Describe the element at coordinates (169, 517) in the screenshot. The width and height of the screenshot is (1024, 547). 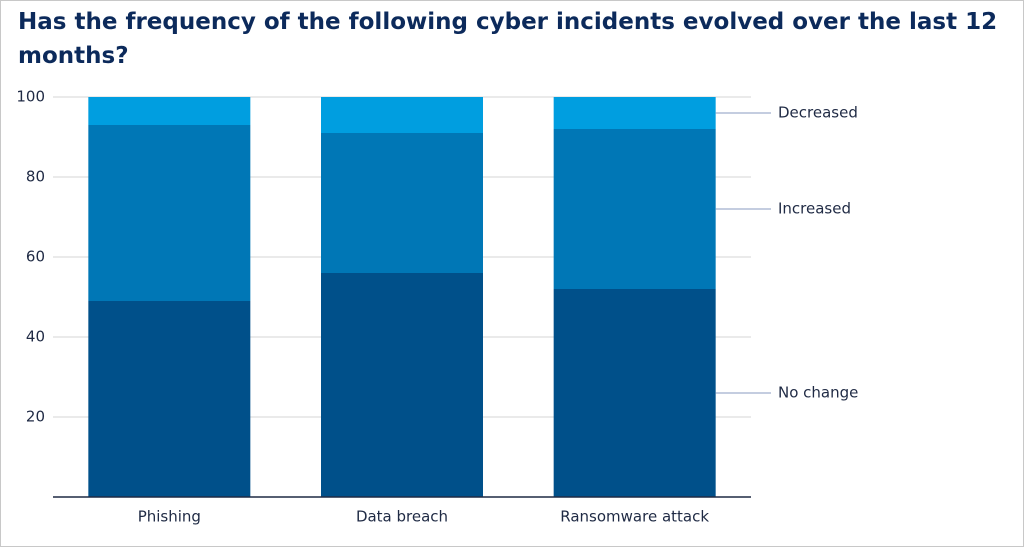
I see `x-tick-label: Phishing` at that location.